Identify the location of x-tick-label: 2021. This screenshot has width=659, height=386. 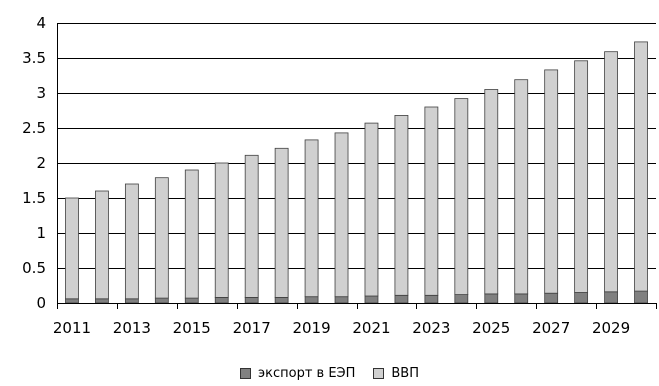
(371, 328).